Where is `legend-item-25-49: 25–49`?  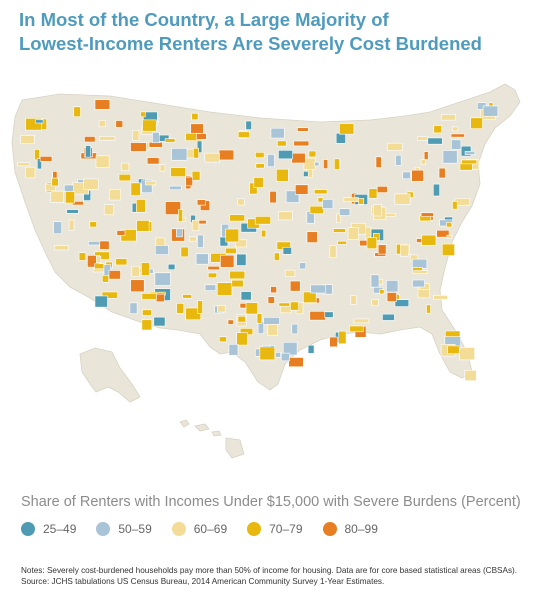
legend-item-25-49: 25–49 is located at coordinates (48, 529).